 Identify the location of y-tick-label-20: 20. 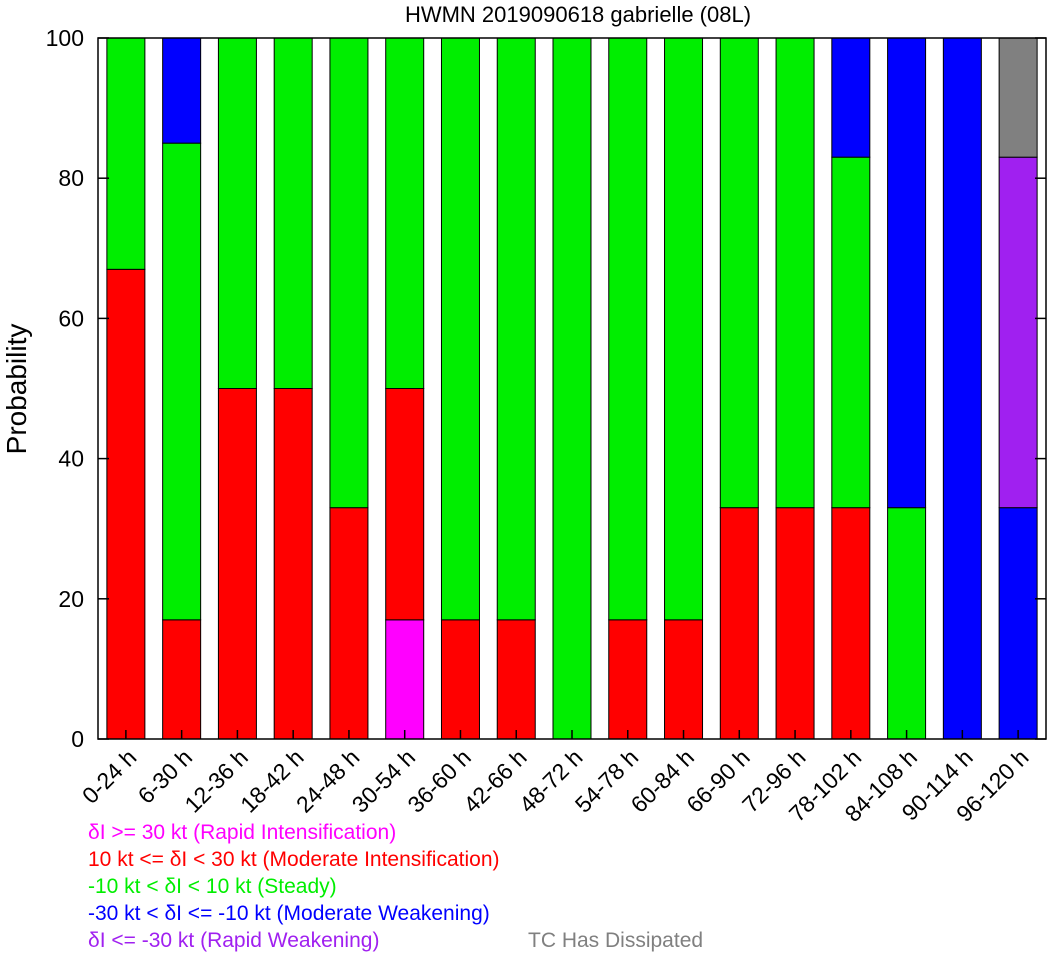
(71, 599).